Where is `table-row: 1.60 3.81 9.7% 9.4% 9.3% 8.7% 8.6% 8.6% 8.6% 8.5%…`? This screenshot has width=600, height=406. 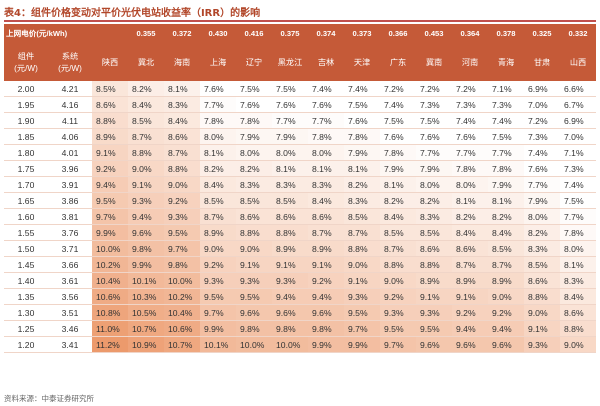 table-row: 1.60 3.81 9.7% 9.4% 9.3% 8.7% 8.6% 8.6% 8.6% 8.5%… is located at coordinates (300, 216).